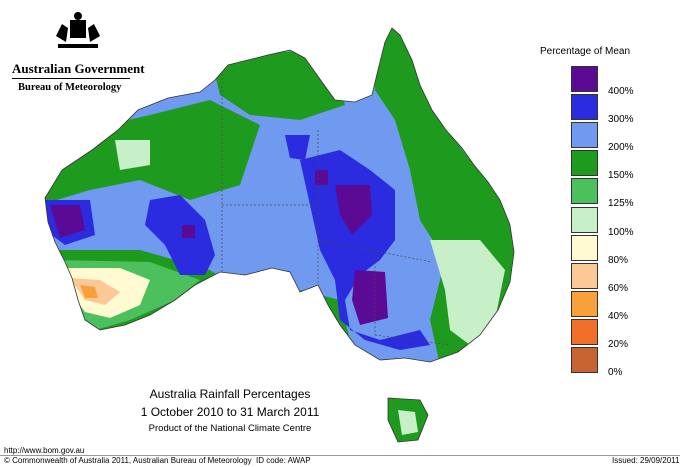  Describe the element at coordinates (621, 148) in the screenshot. I see `legend-label: 200%` at that location.